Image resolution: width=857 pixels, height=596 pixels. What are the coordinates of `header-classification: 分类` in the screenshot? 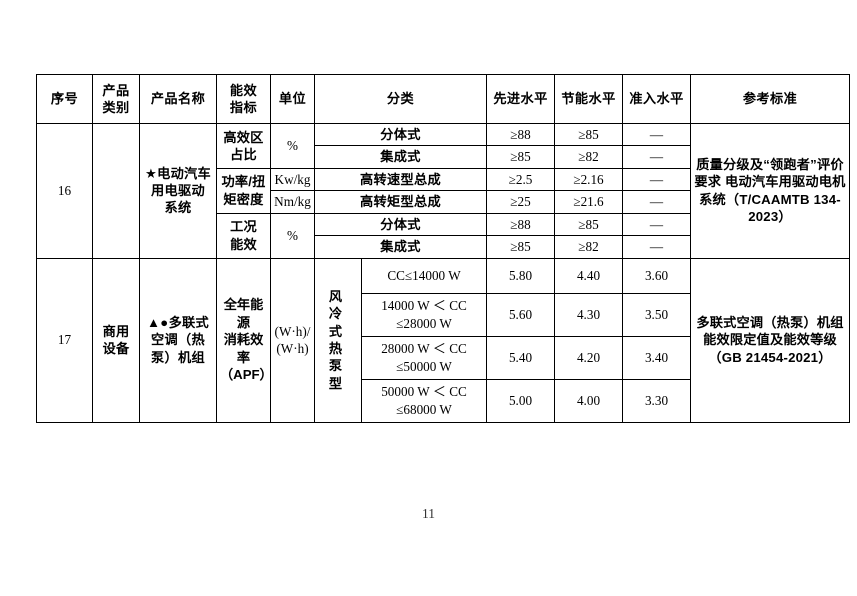 It's located at (400, 99).